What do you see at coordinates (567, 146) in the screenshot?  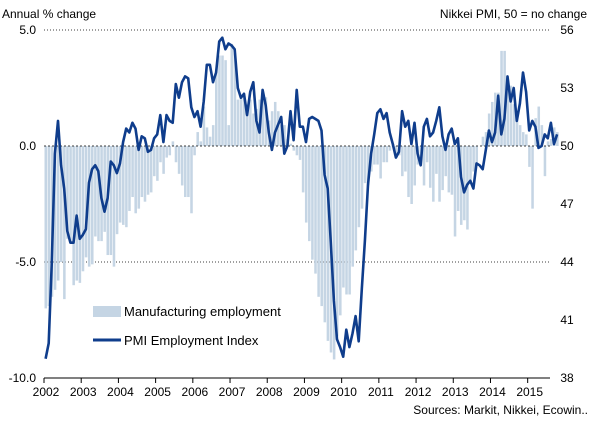 I see `right-tick-label: 50` at bounding box center [567, 146].